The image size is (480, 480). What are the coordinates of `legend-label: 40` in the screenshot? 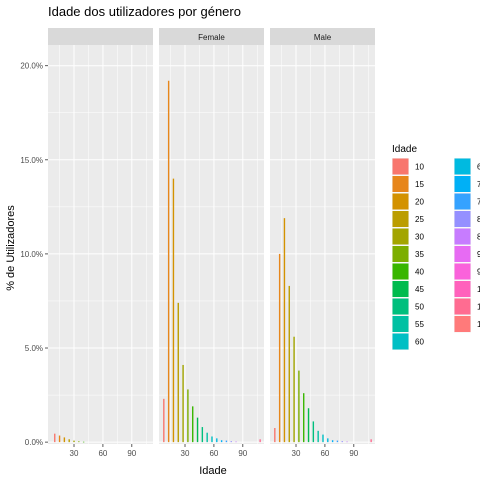 It's located at (419, 272).